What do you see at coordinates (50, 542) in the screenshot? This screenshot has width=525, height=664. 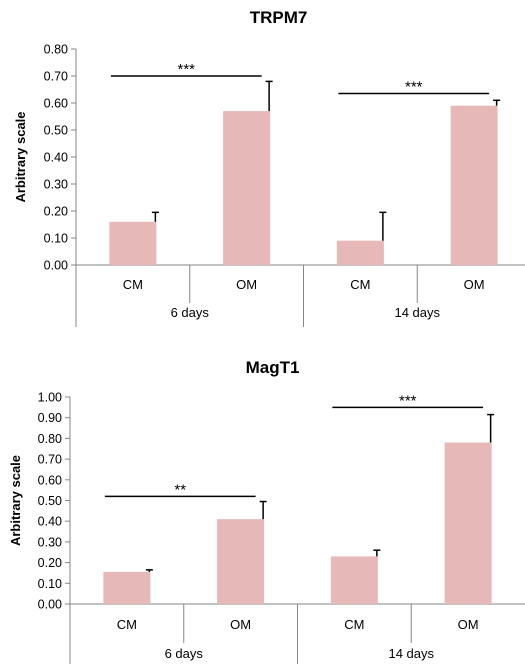 I see `chart2-y-tick-label: 0.30` at bounding box center [50, 542].